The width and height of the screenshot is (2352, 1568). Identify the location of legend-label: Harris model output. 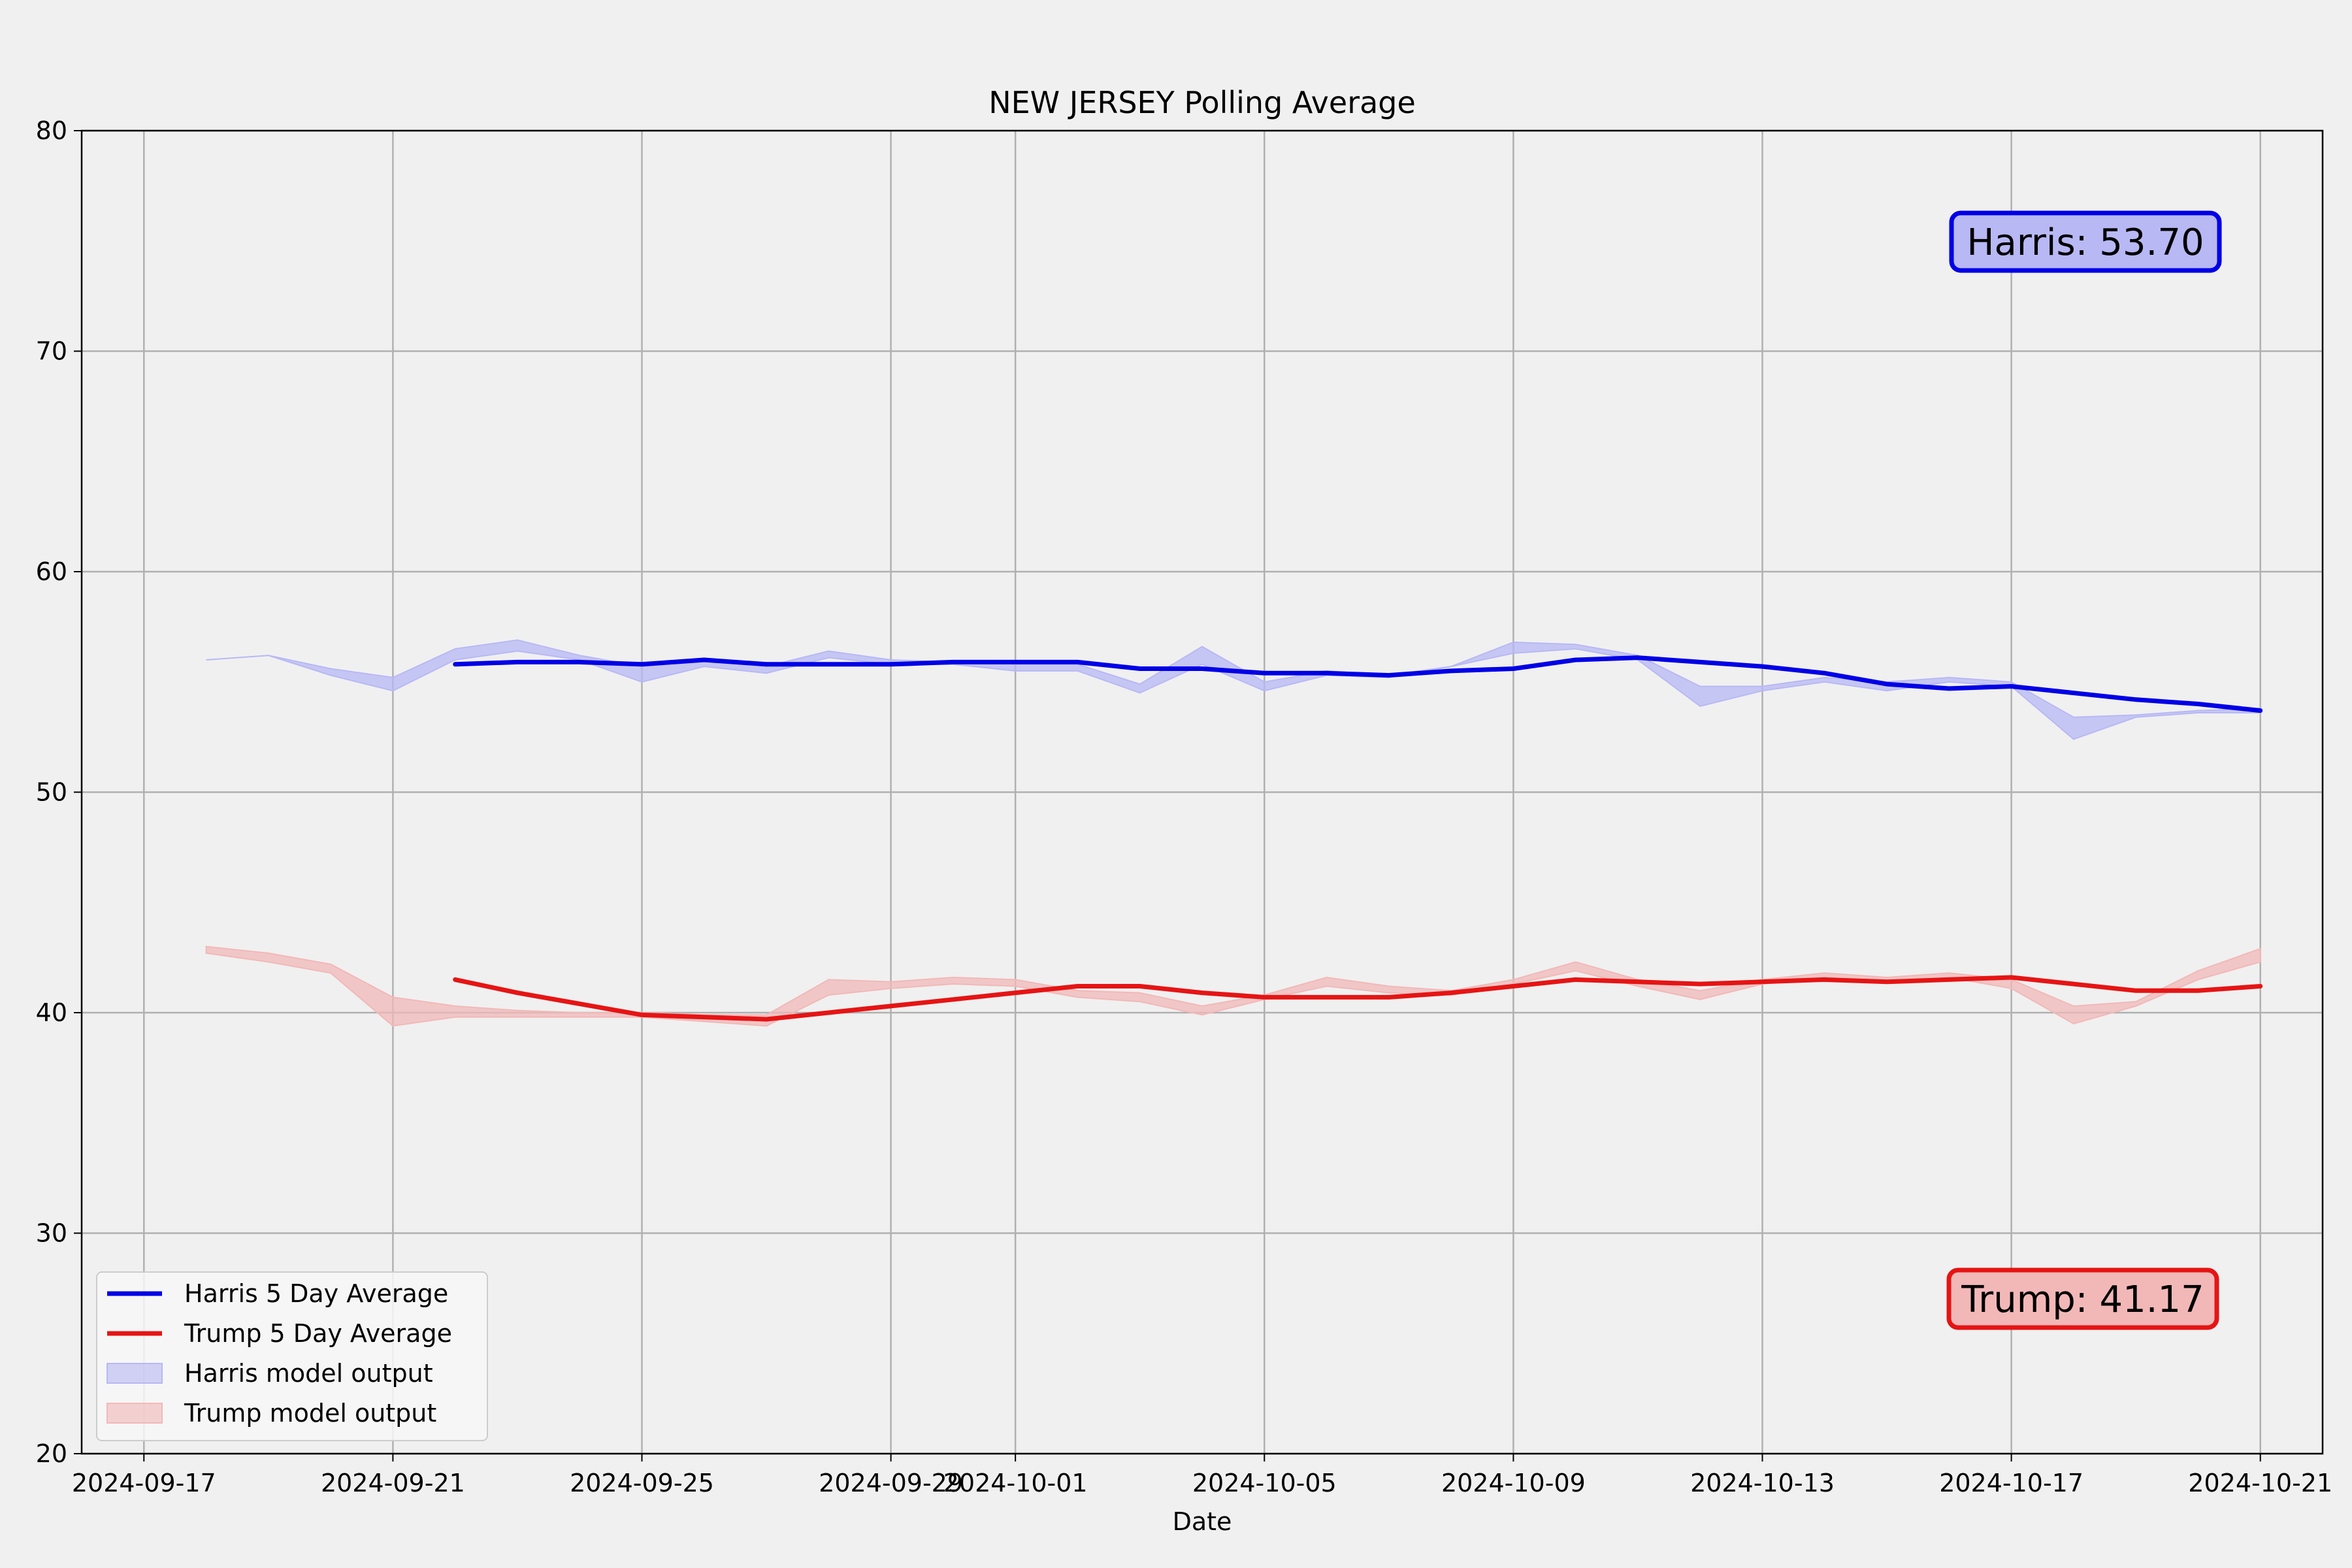
(308, 1373).